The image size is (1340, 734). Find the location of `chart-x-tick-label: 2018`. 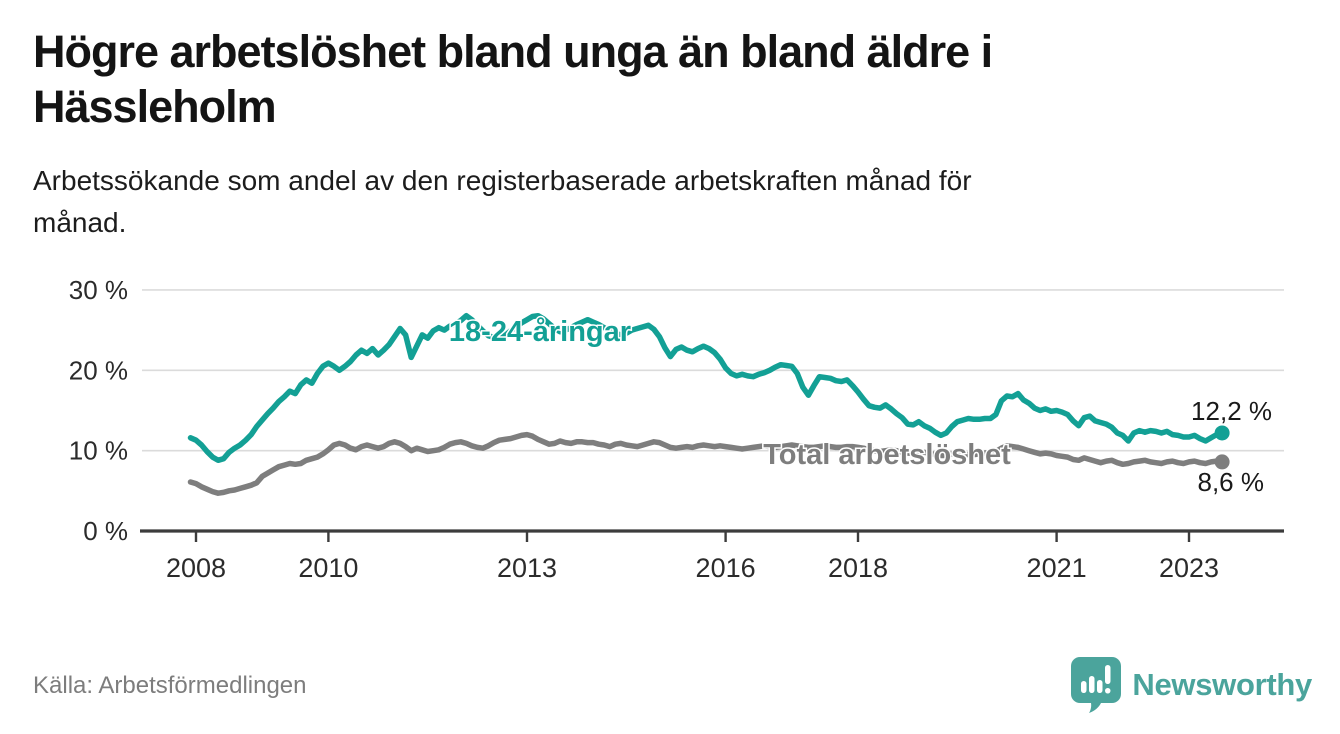

chart-x-tick-label: 2018 is located at coordinates (858, 568).